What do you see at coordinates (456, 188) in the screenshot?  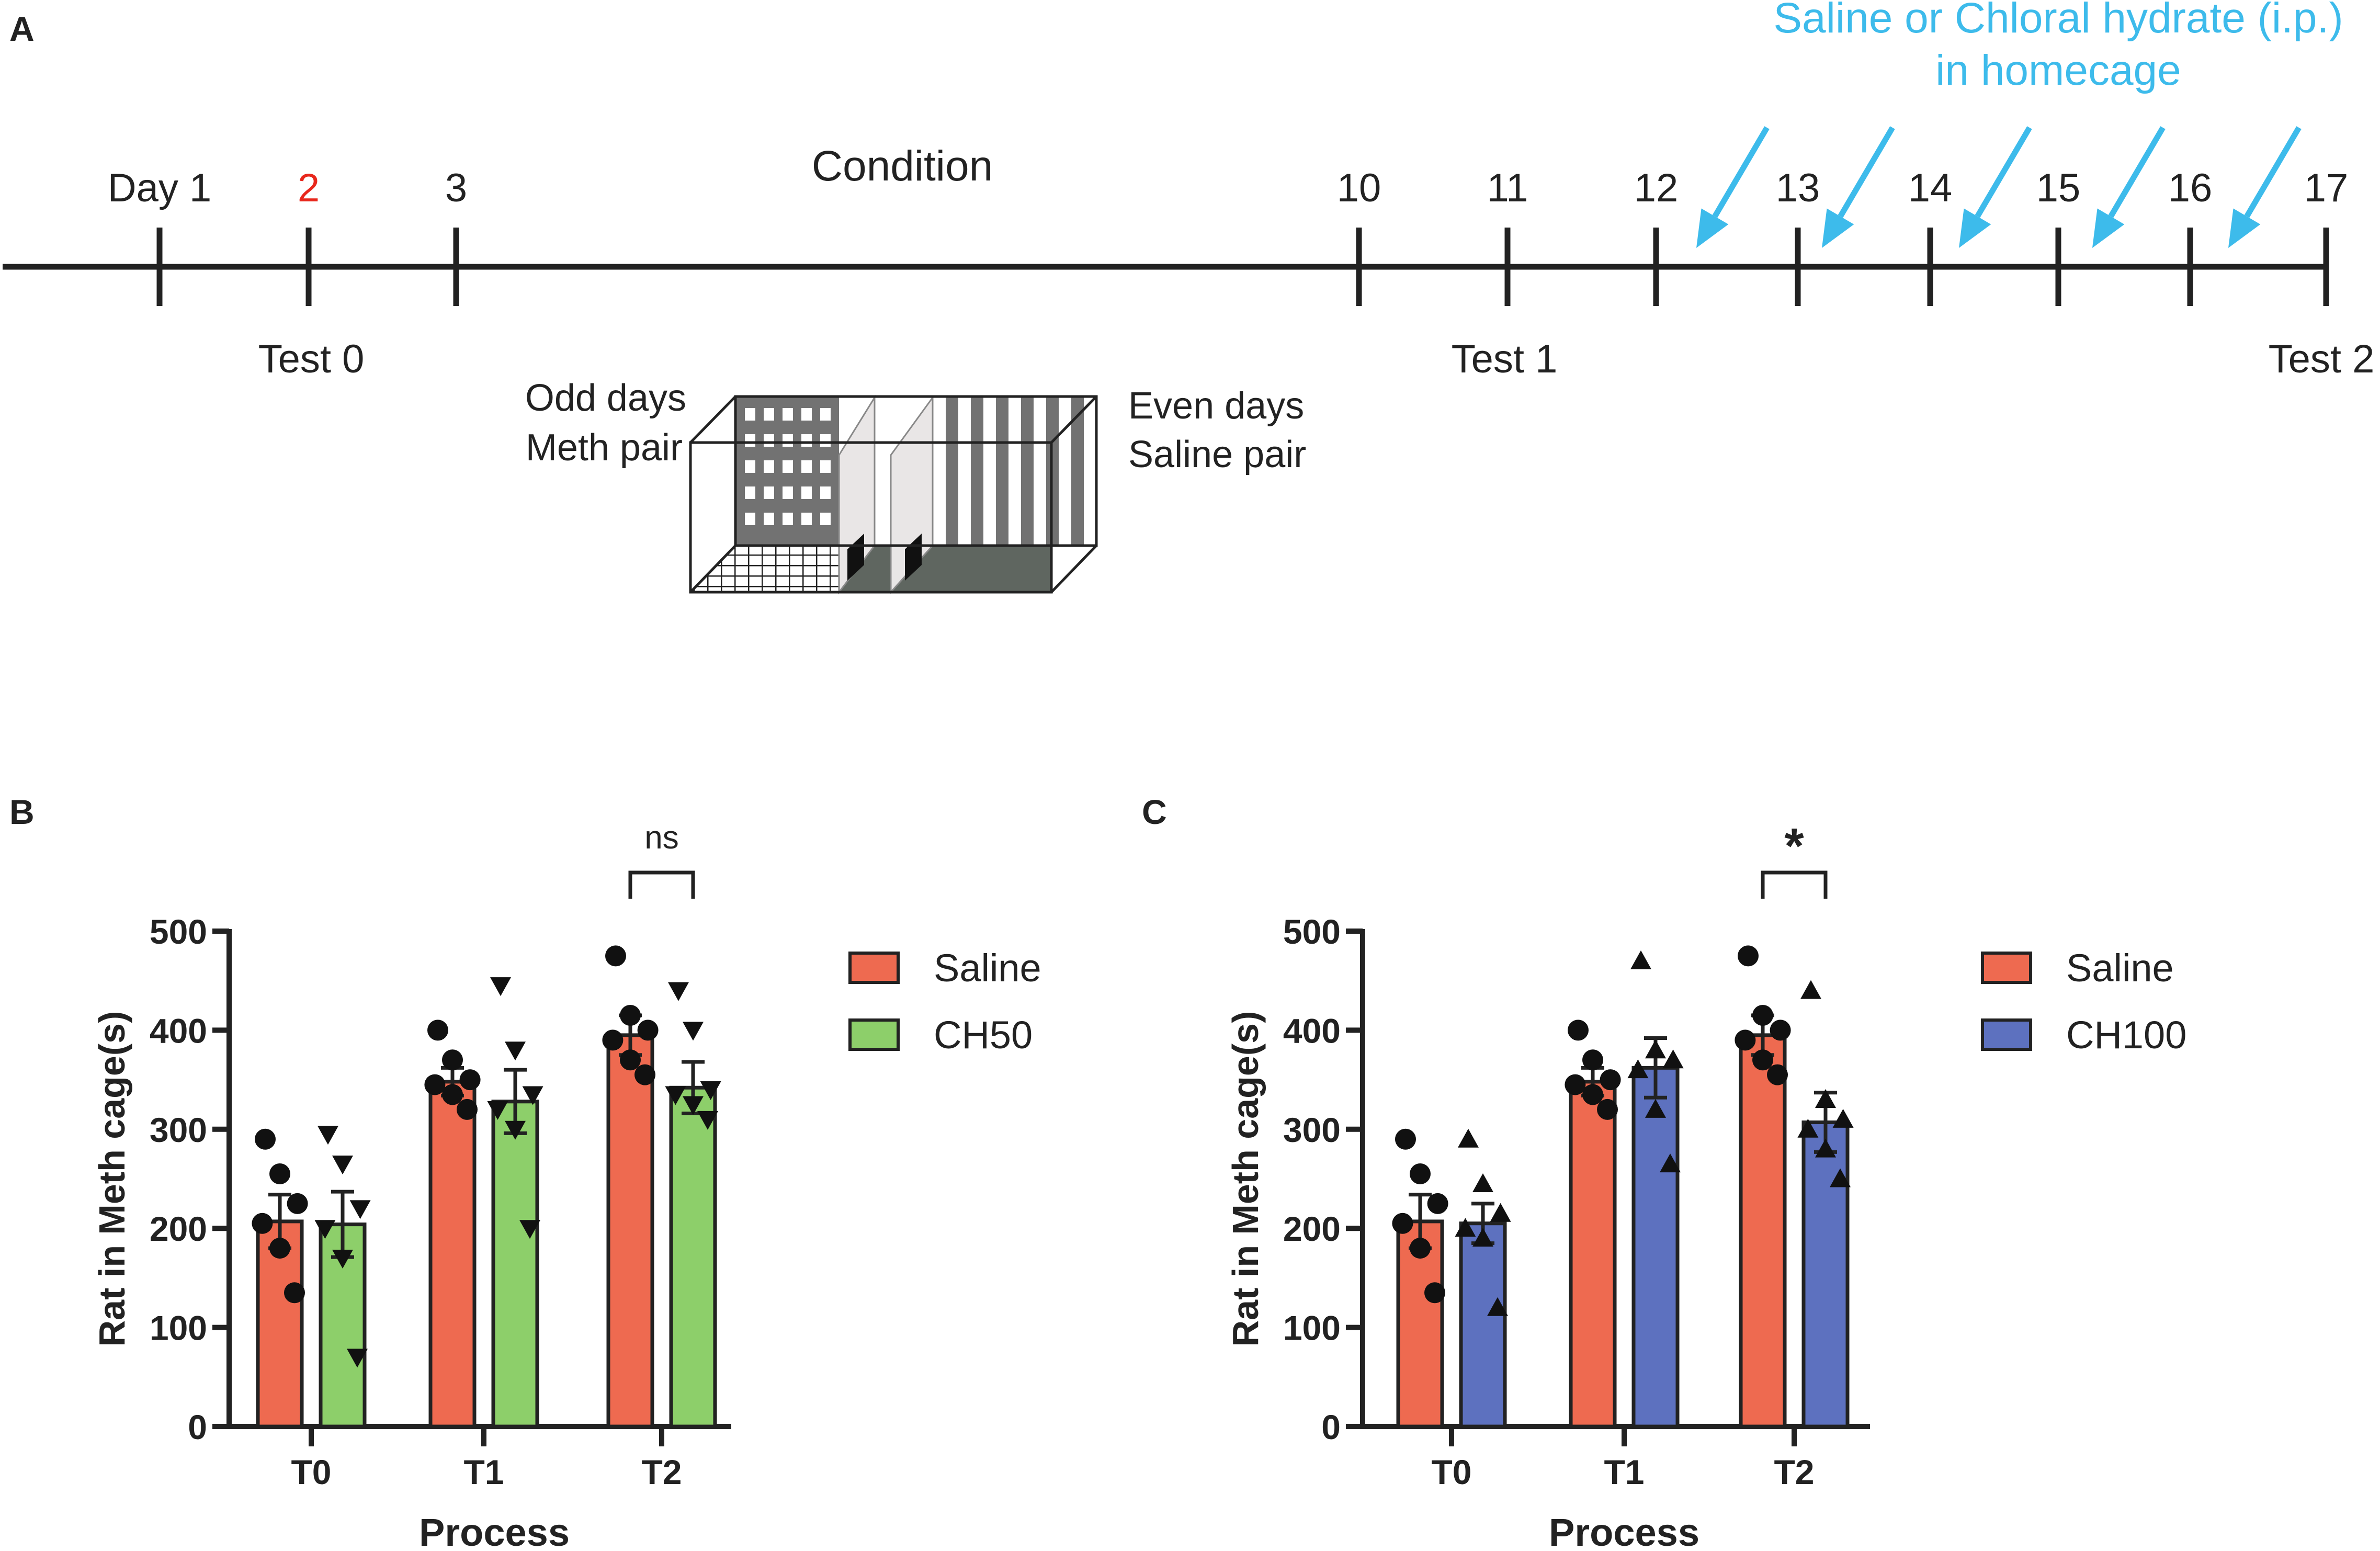 I see `day-label: 3` at bounding box center [456, 188].